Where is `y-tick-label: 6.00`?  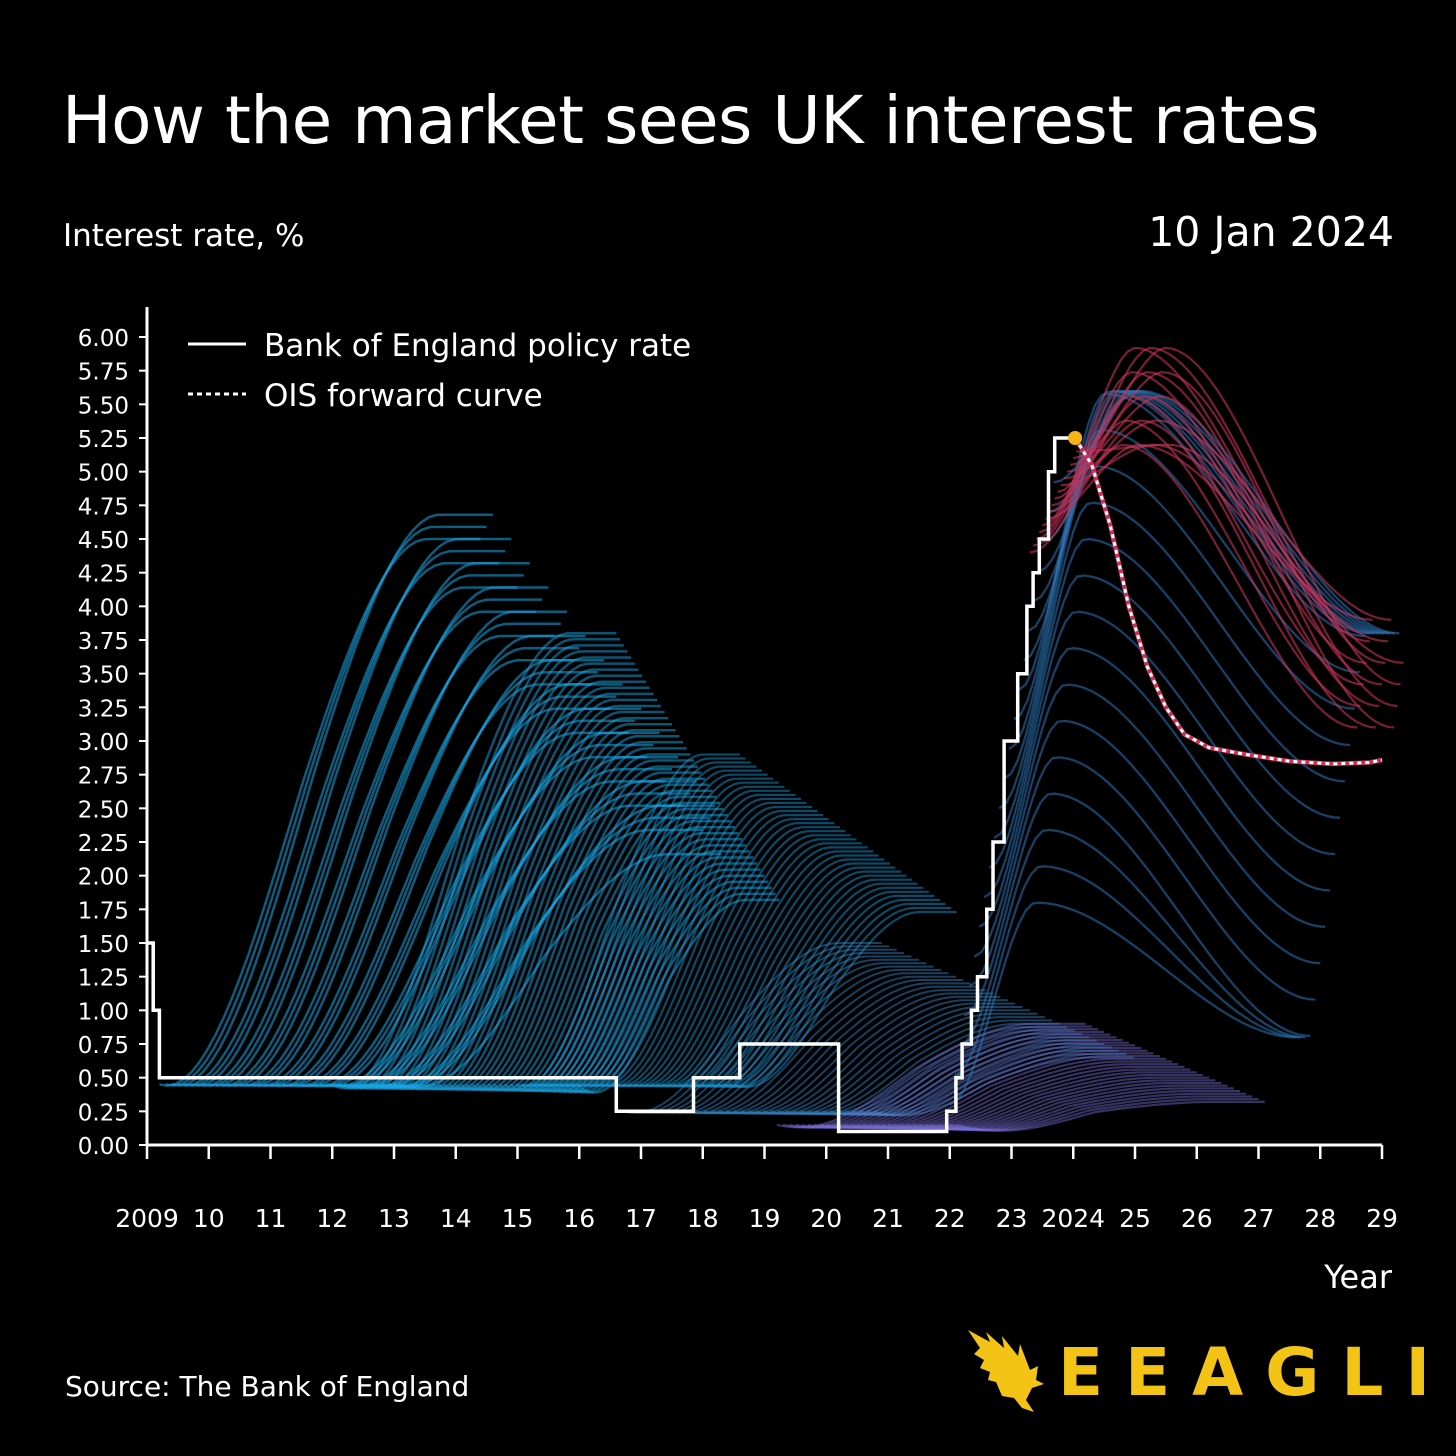 y-tick-label: 6.00 is located at coordinates (103, 339).